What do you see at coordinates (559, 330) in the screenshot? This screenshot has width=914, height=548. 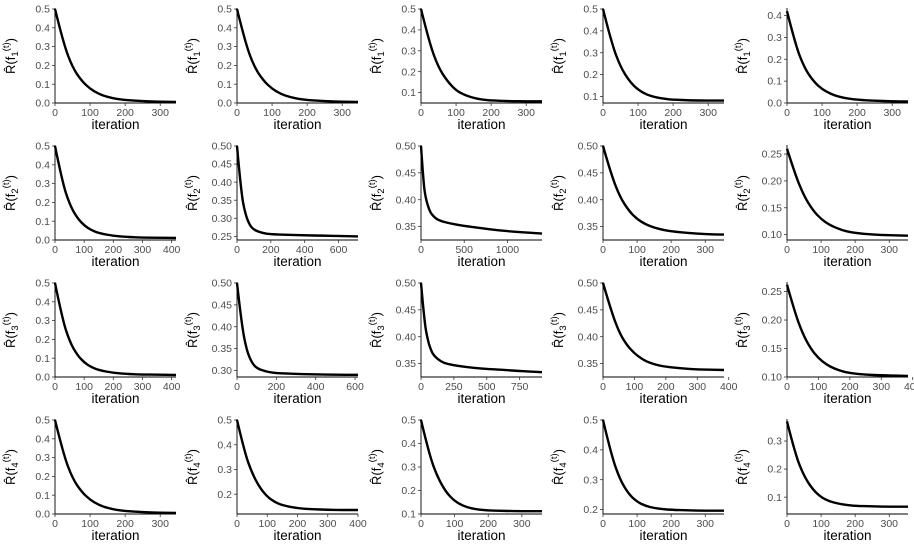 I see `y-axis-label: R̂(f3(t))` at bounding box center [559, 330].